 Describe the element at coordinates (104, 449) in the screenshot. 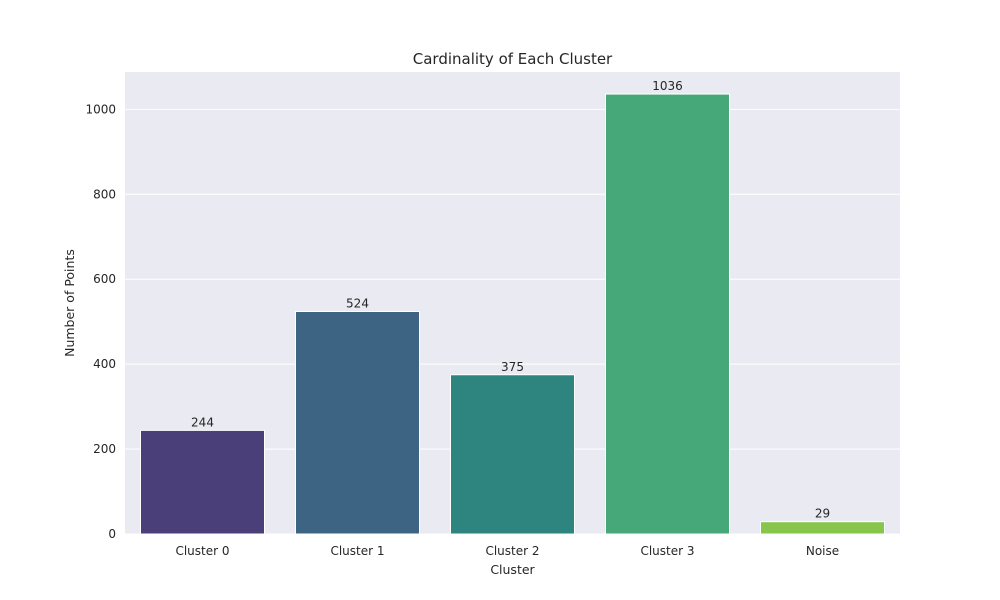

I see `y-tick-label: 200` at that location.